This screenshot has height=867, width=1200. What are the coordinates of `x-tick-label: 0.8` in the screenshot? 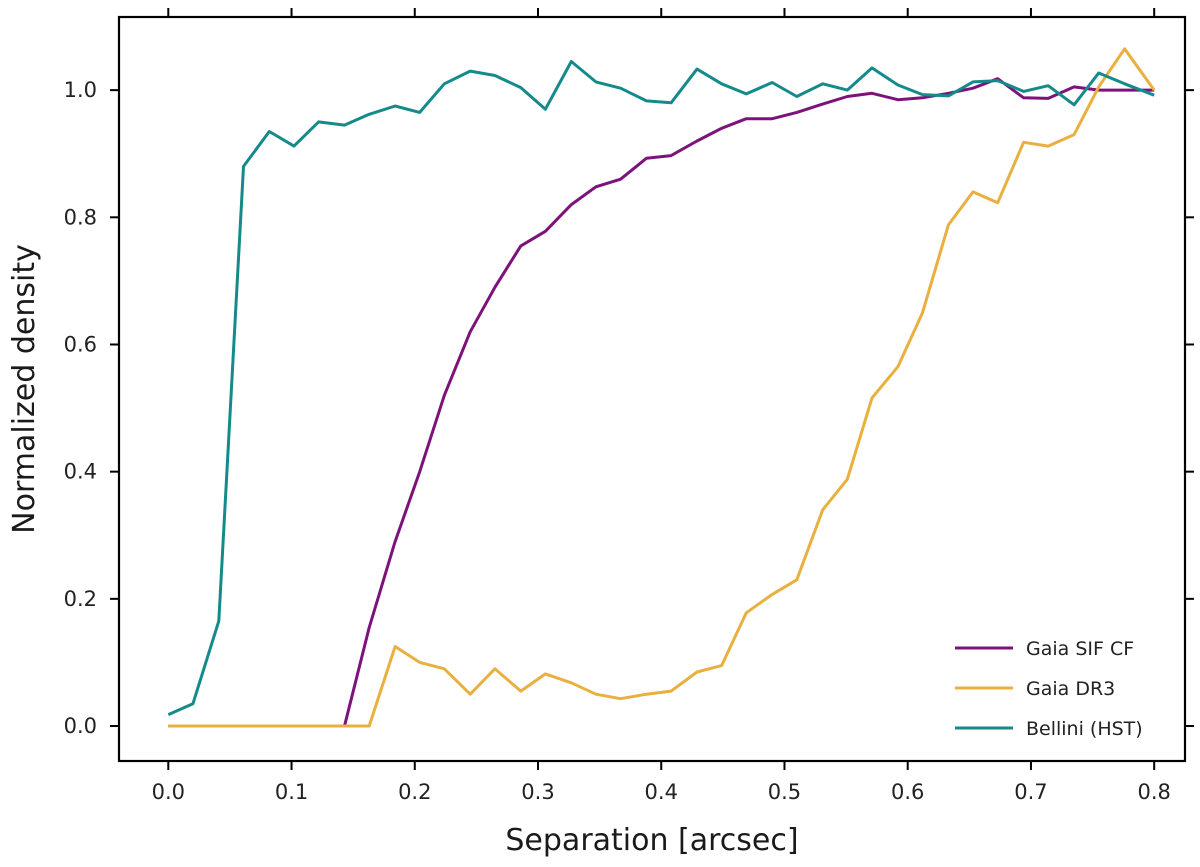 It's located at (1153, 792).